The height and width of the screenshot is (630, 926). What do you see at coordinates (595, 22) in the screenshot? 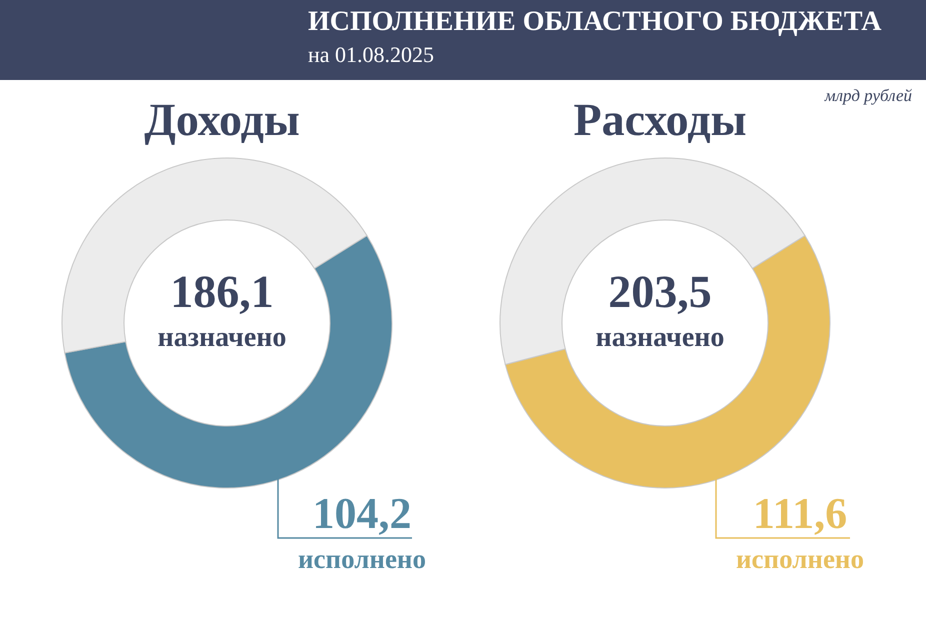
I see `text: ИСПОЛНЕНИЕ ОБЛАСТНОГО БЮДЖЕТА` at bounding box center [595, 22].